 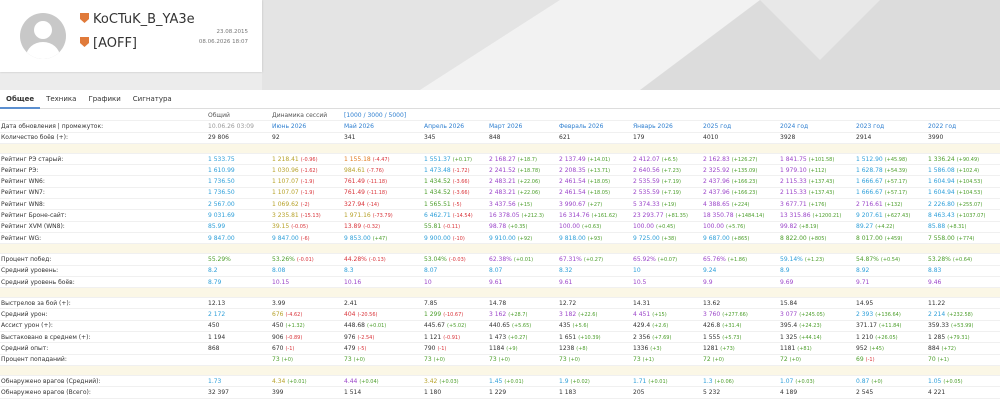 What do you see at coordinates (642, 337) in the screenshot?
I see `value: 2 356` at bounding box center [642, 337].